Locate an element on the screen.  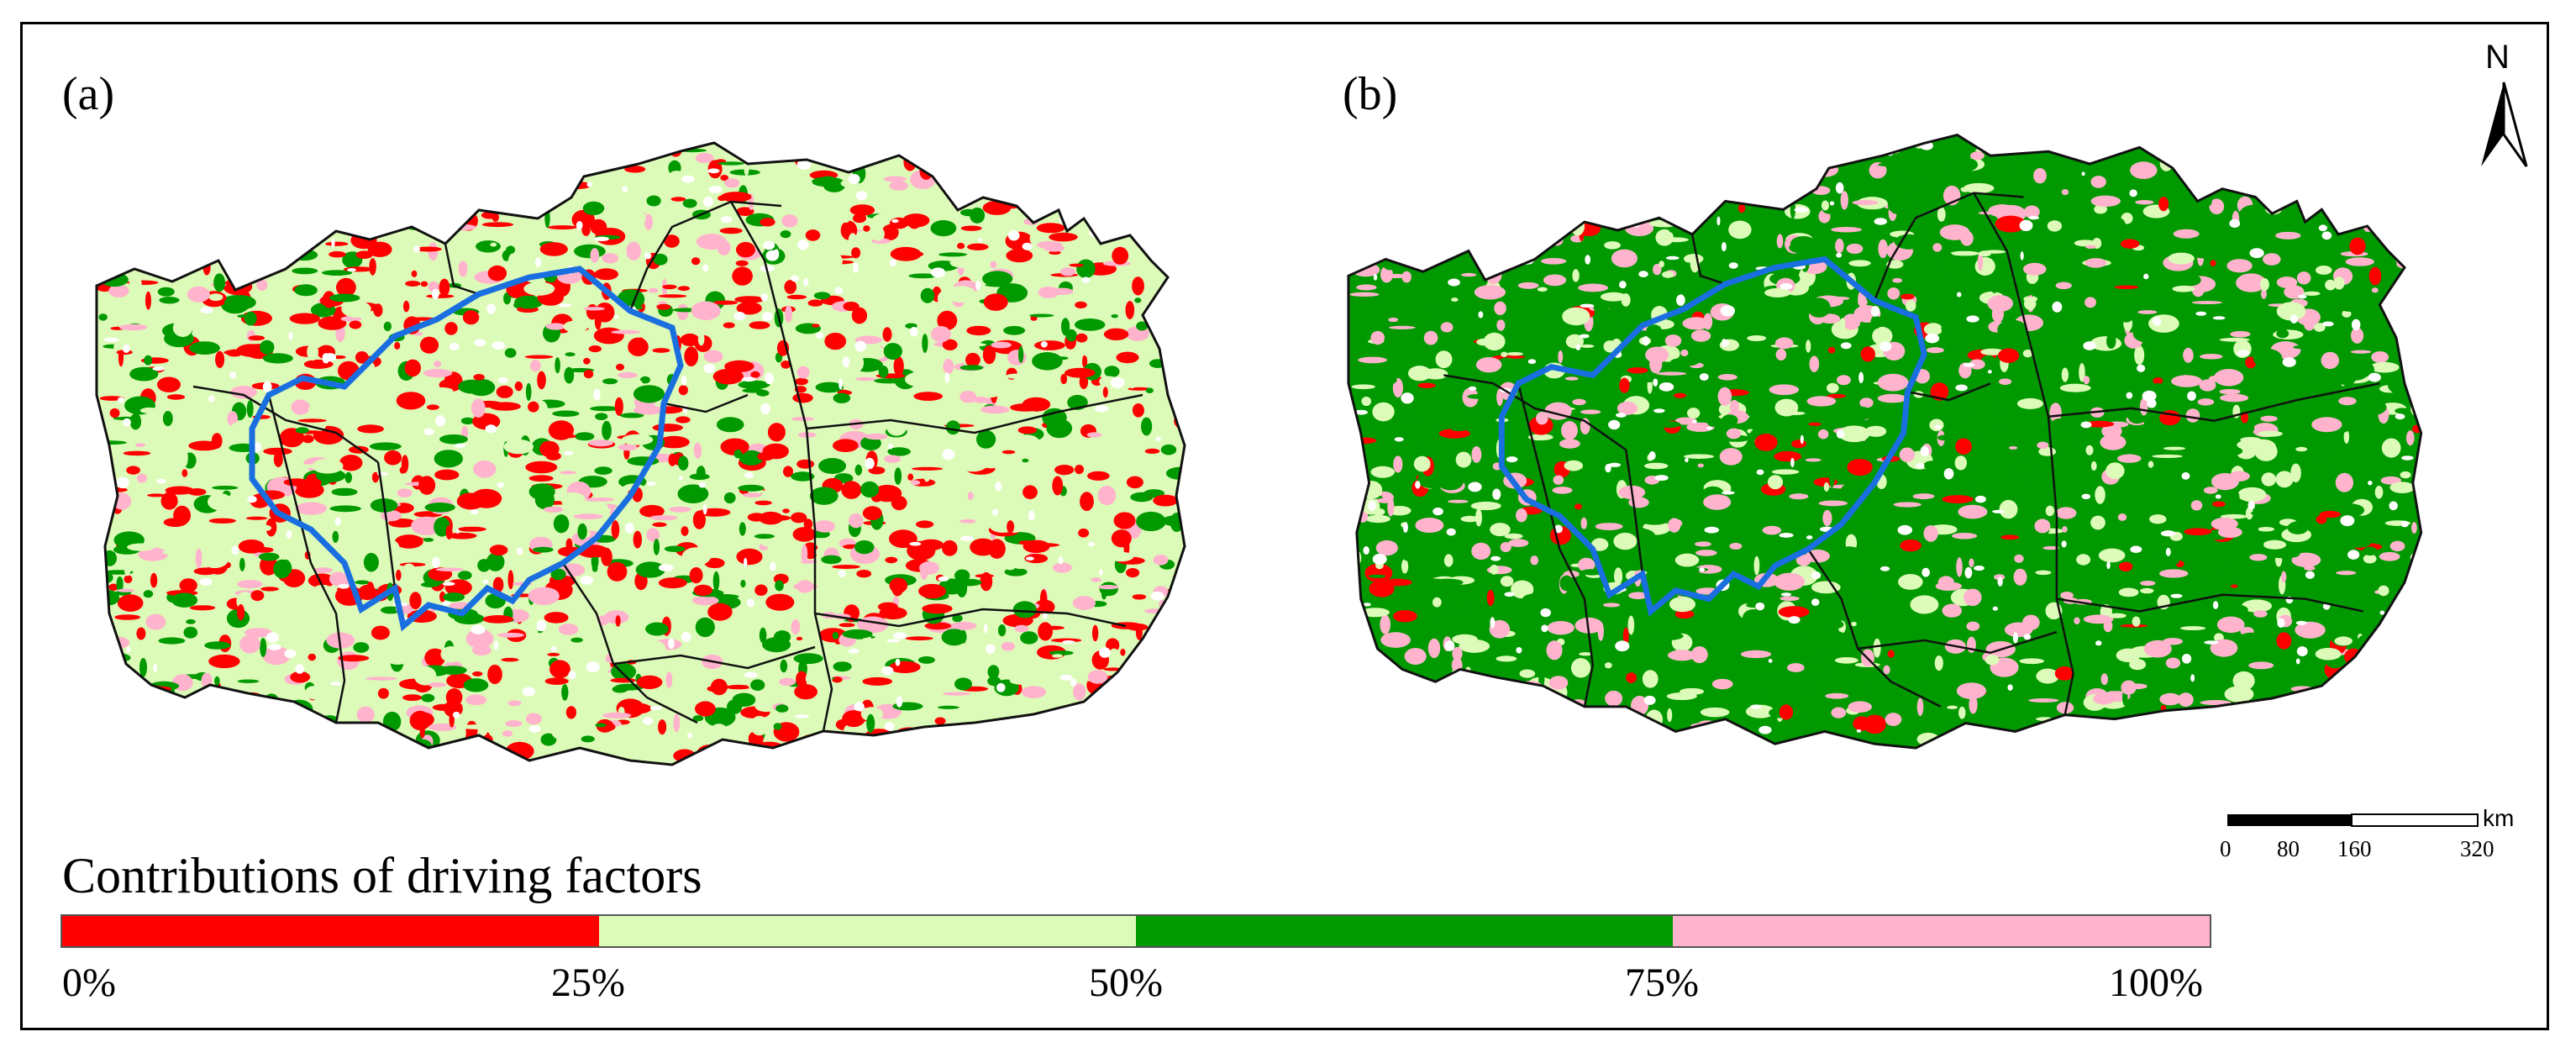
scale-bar is located at coordinates (2353, 820).